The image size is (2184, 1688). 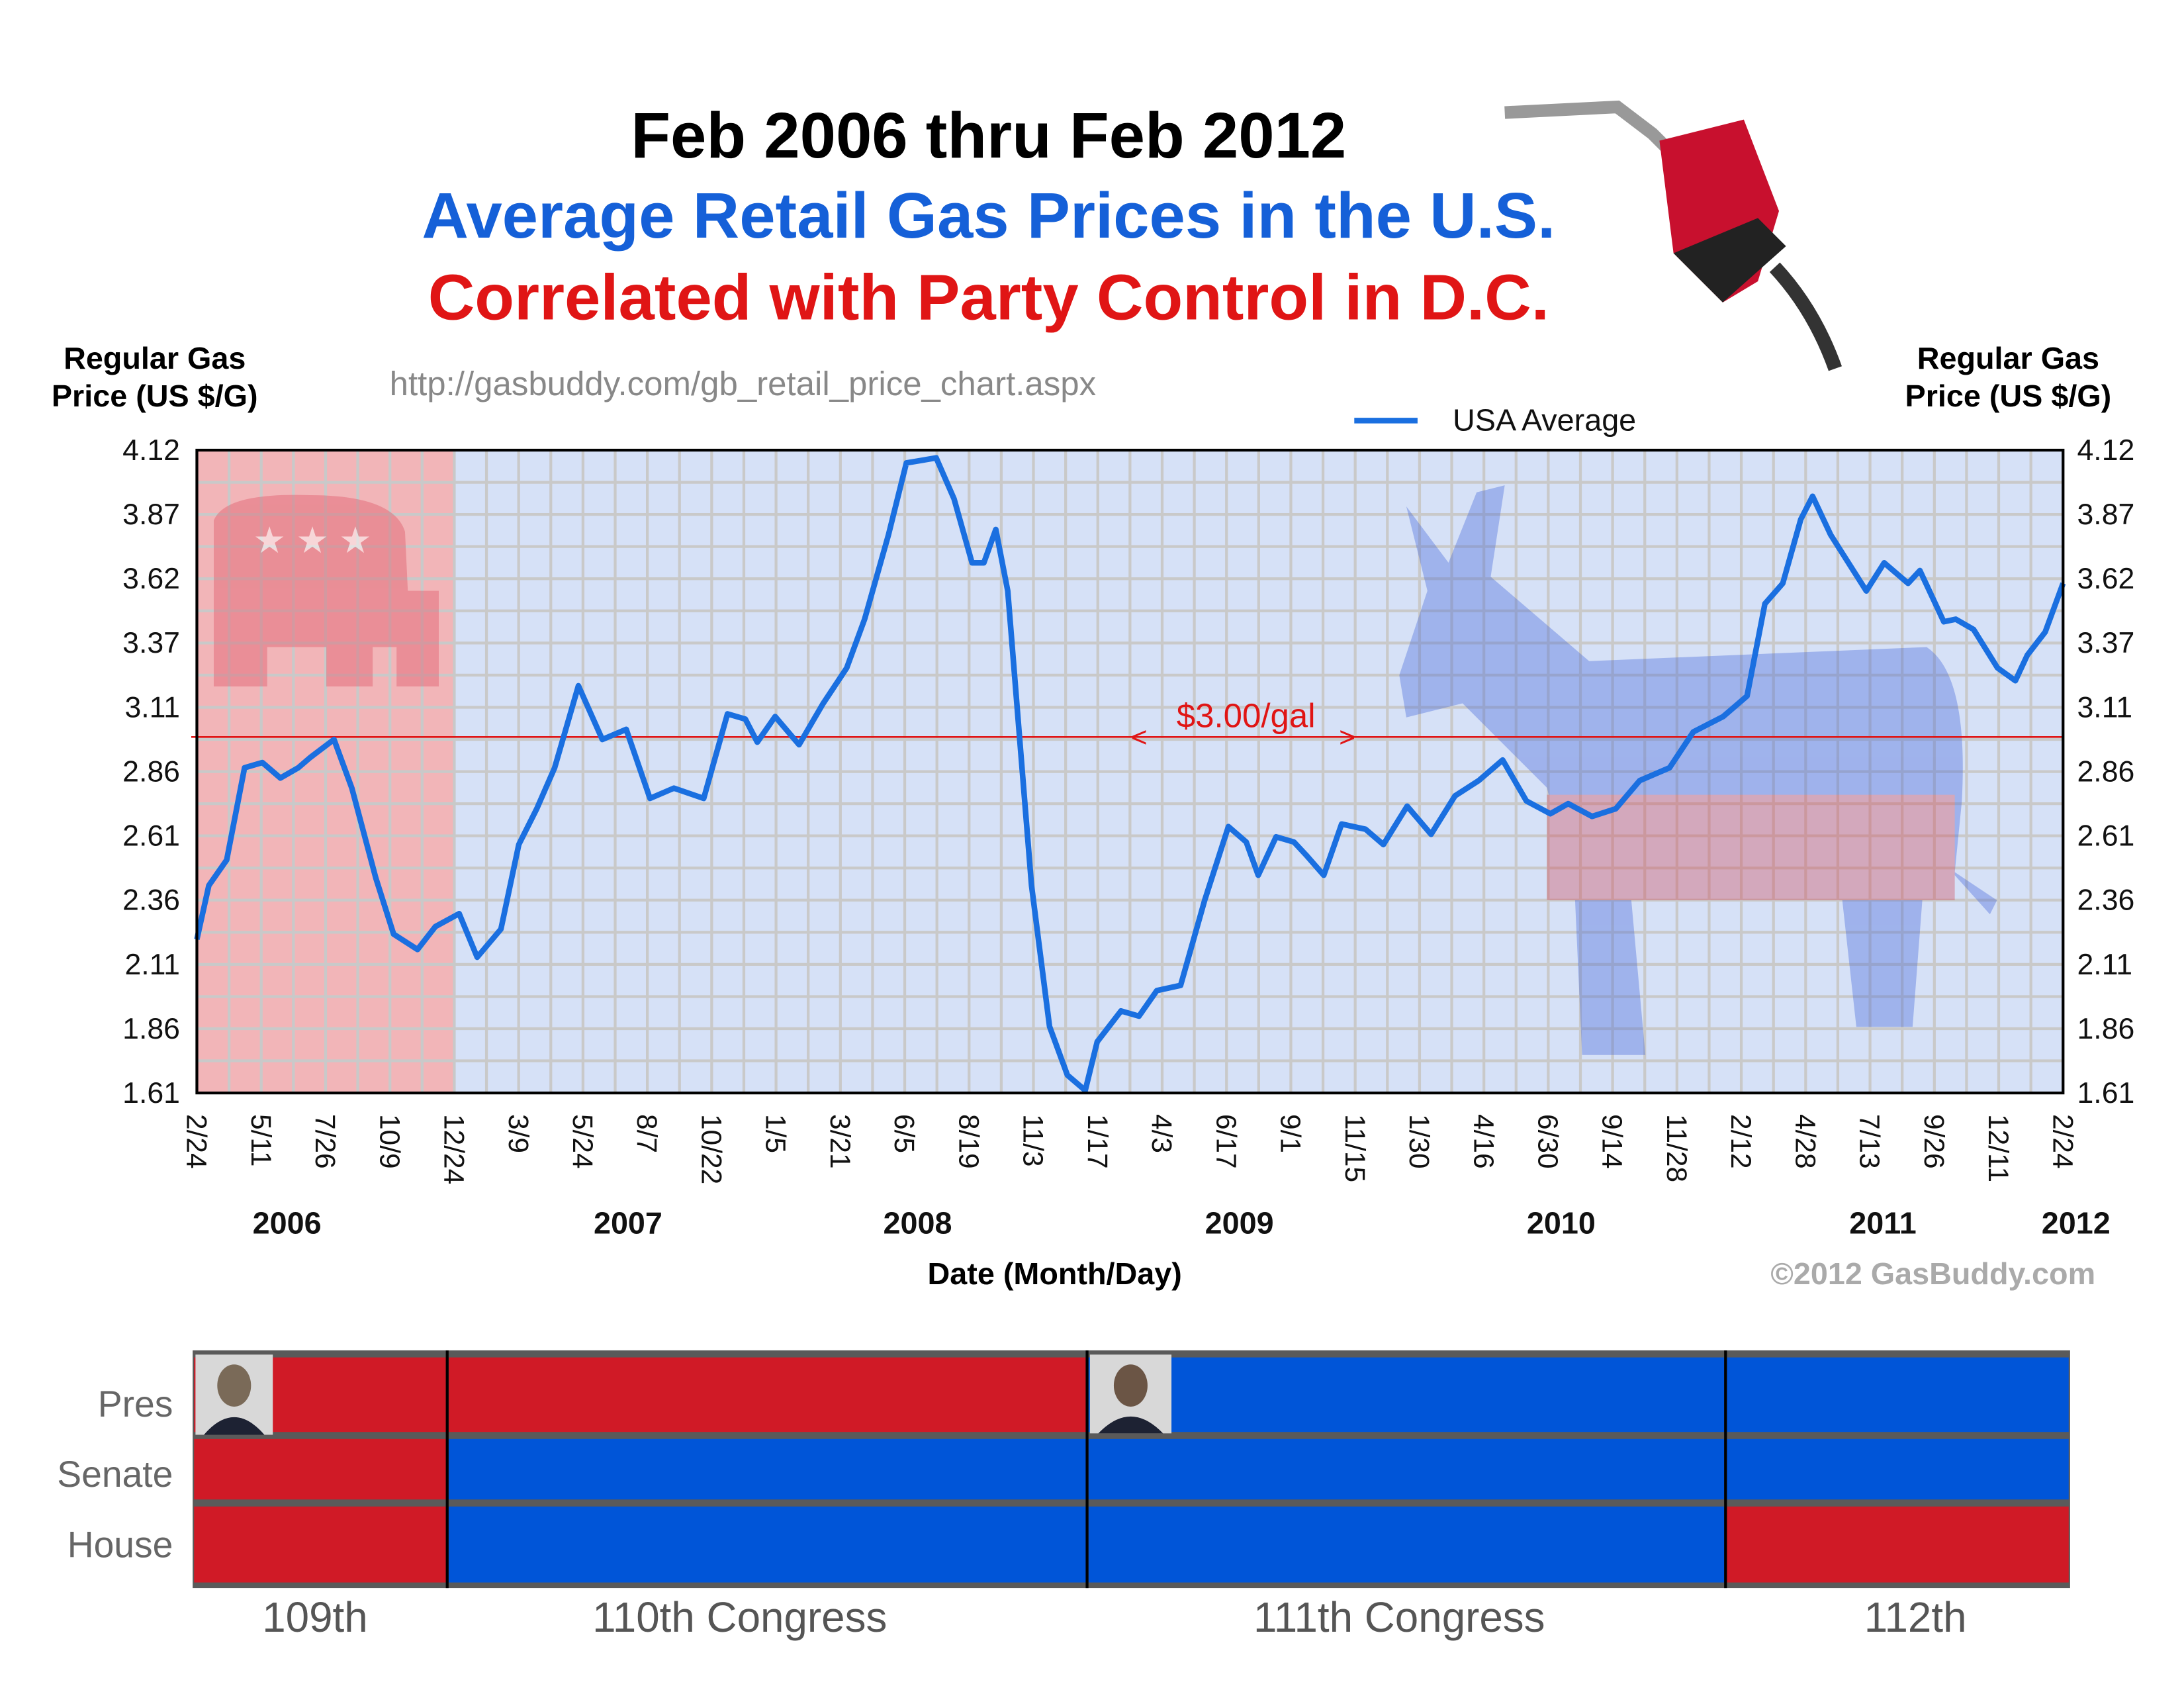 What do you see at coordinates (1290, 1133) in the screenshot?
I see `x-tick-label: 9/1` at bounding box center [1290, 1133].